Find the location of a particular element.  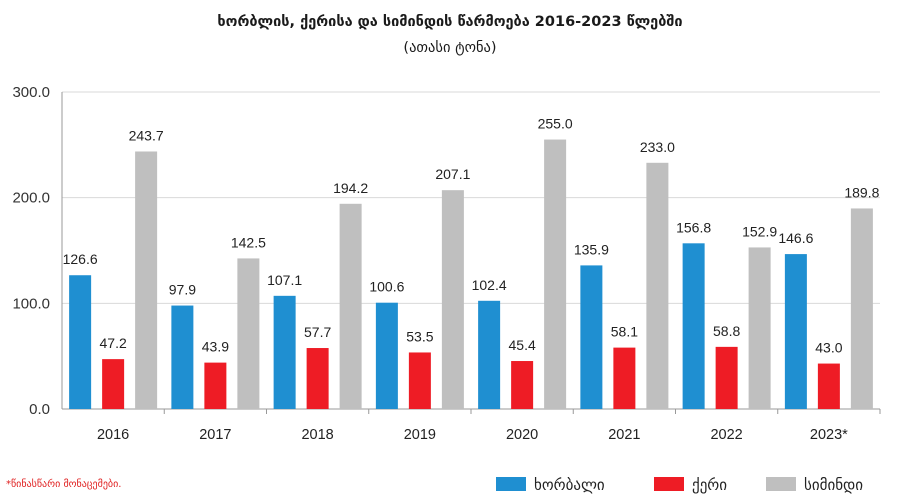

x-tick-label: 2019 is located at coordinates (420, 435).